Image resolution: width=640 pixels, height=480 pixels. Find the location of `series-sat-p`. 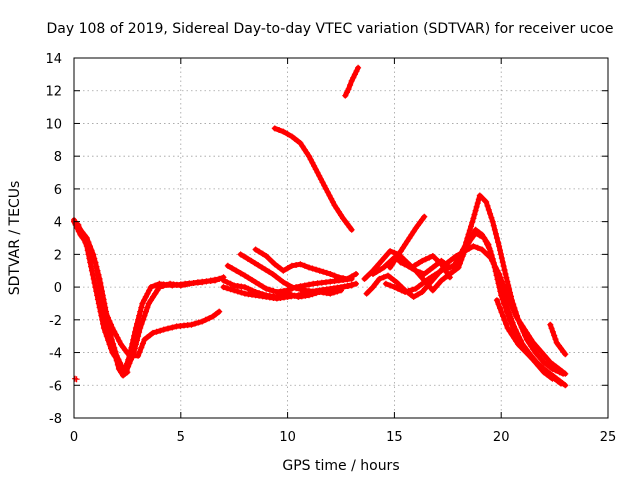

series-sat-p is located at coordinates (407, 242).